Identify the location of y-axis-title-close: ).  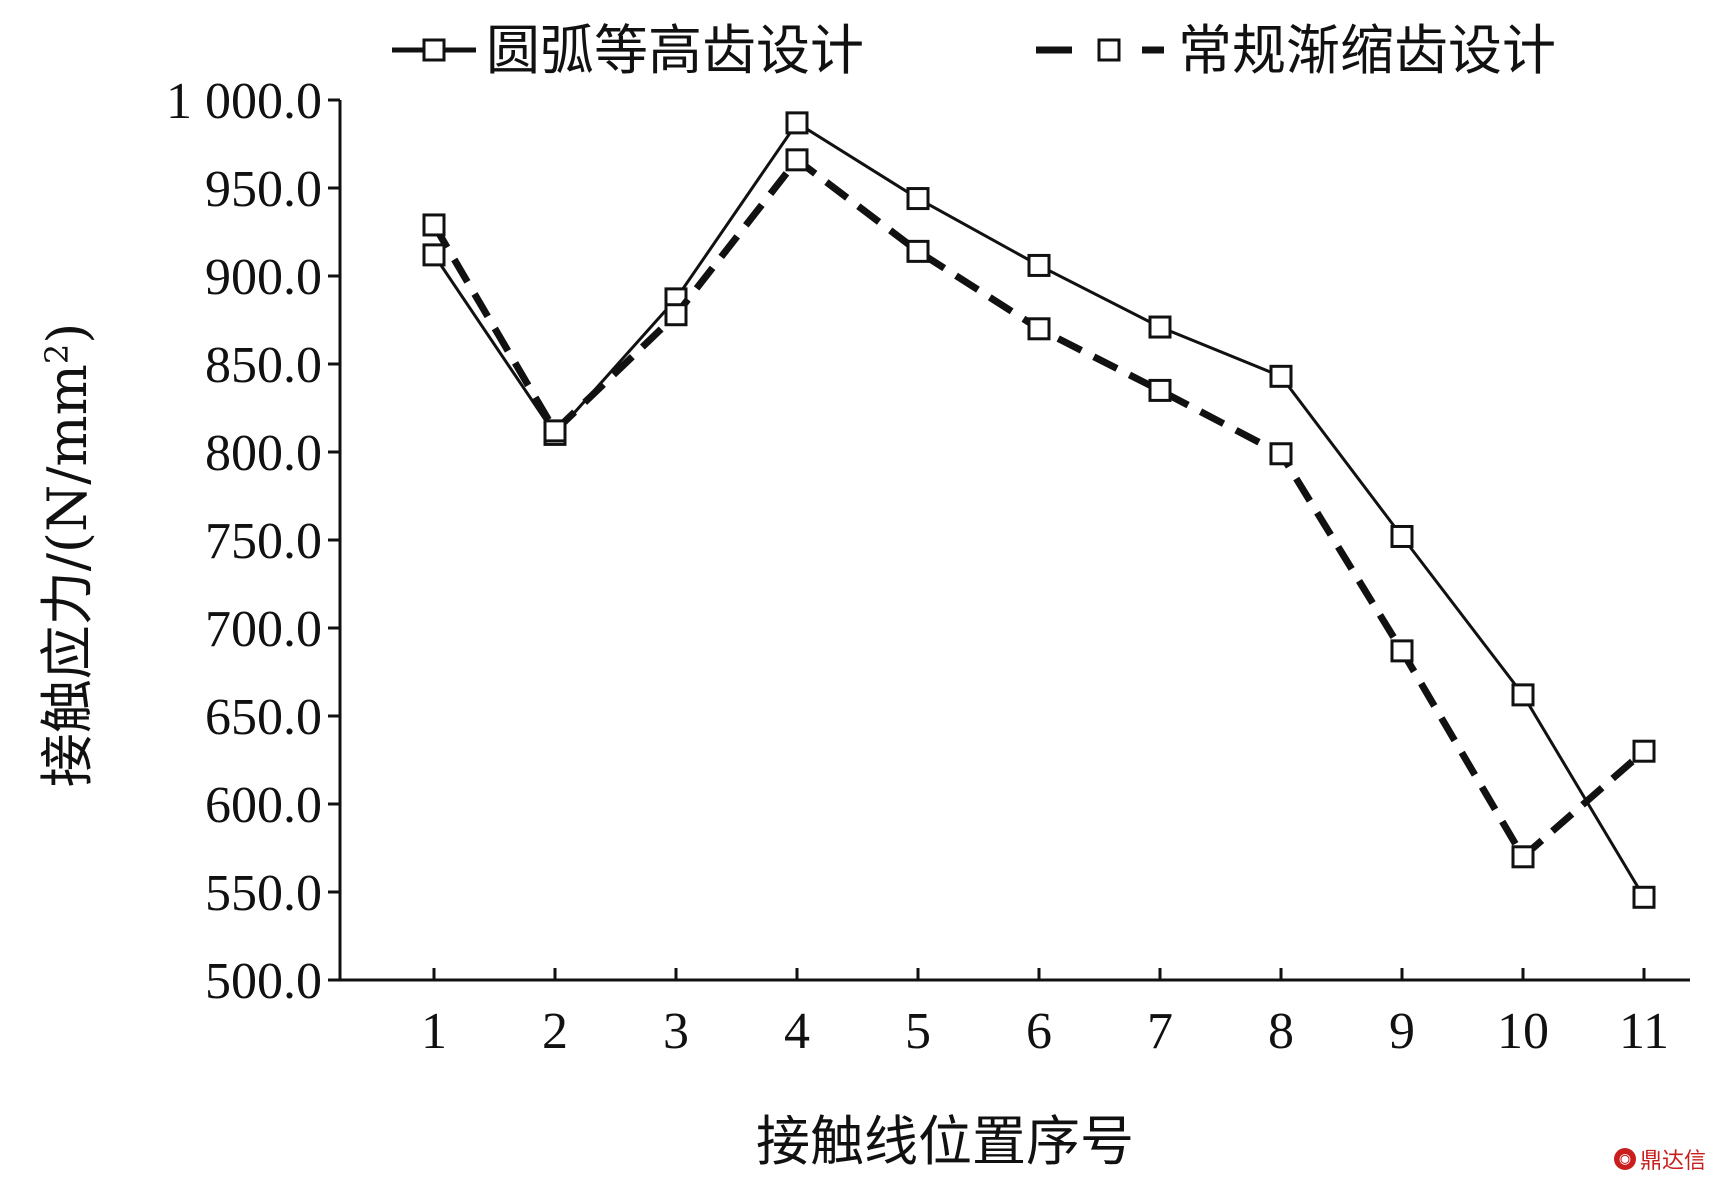
(67, 333).